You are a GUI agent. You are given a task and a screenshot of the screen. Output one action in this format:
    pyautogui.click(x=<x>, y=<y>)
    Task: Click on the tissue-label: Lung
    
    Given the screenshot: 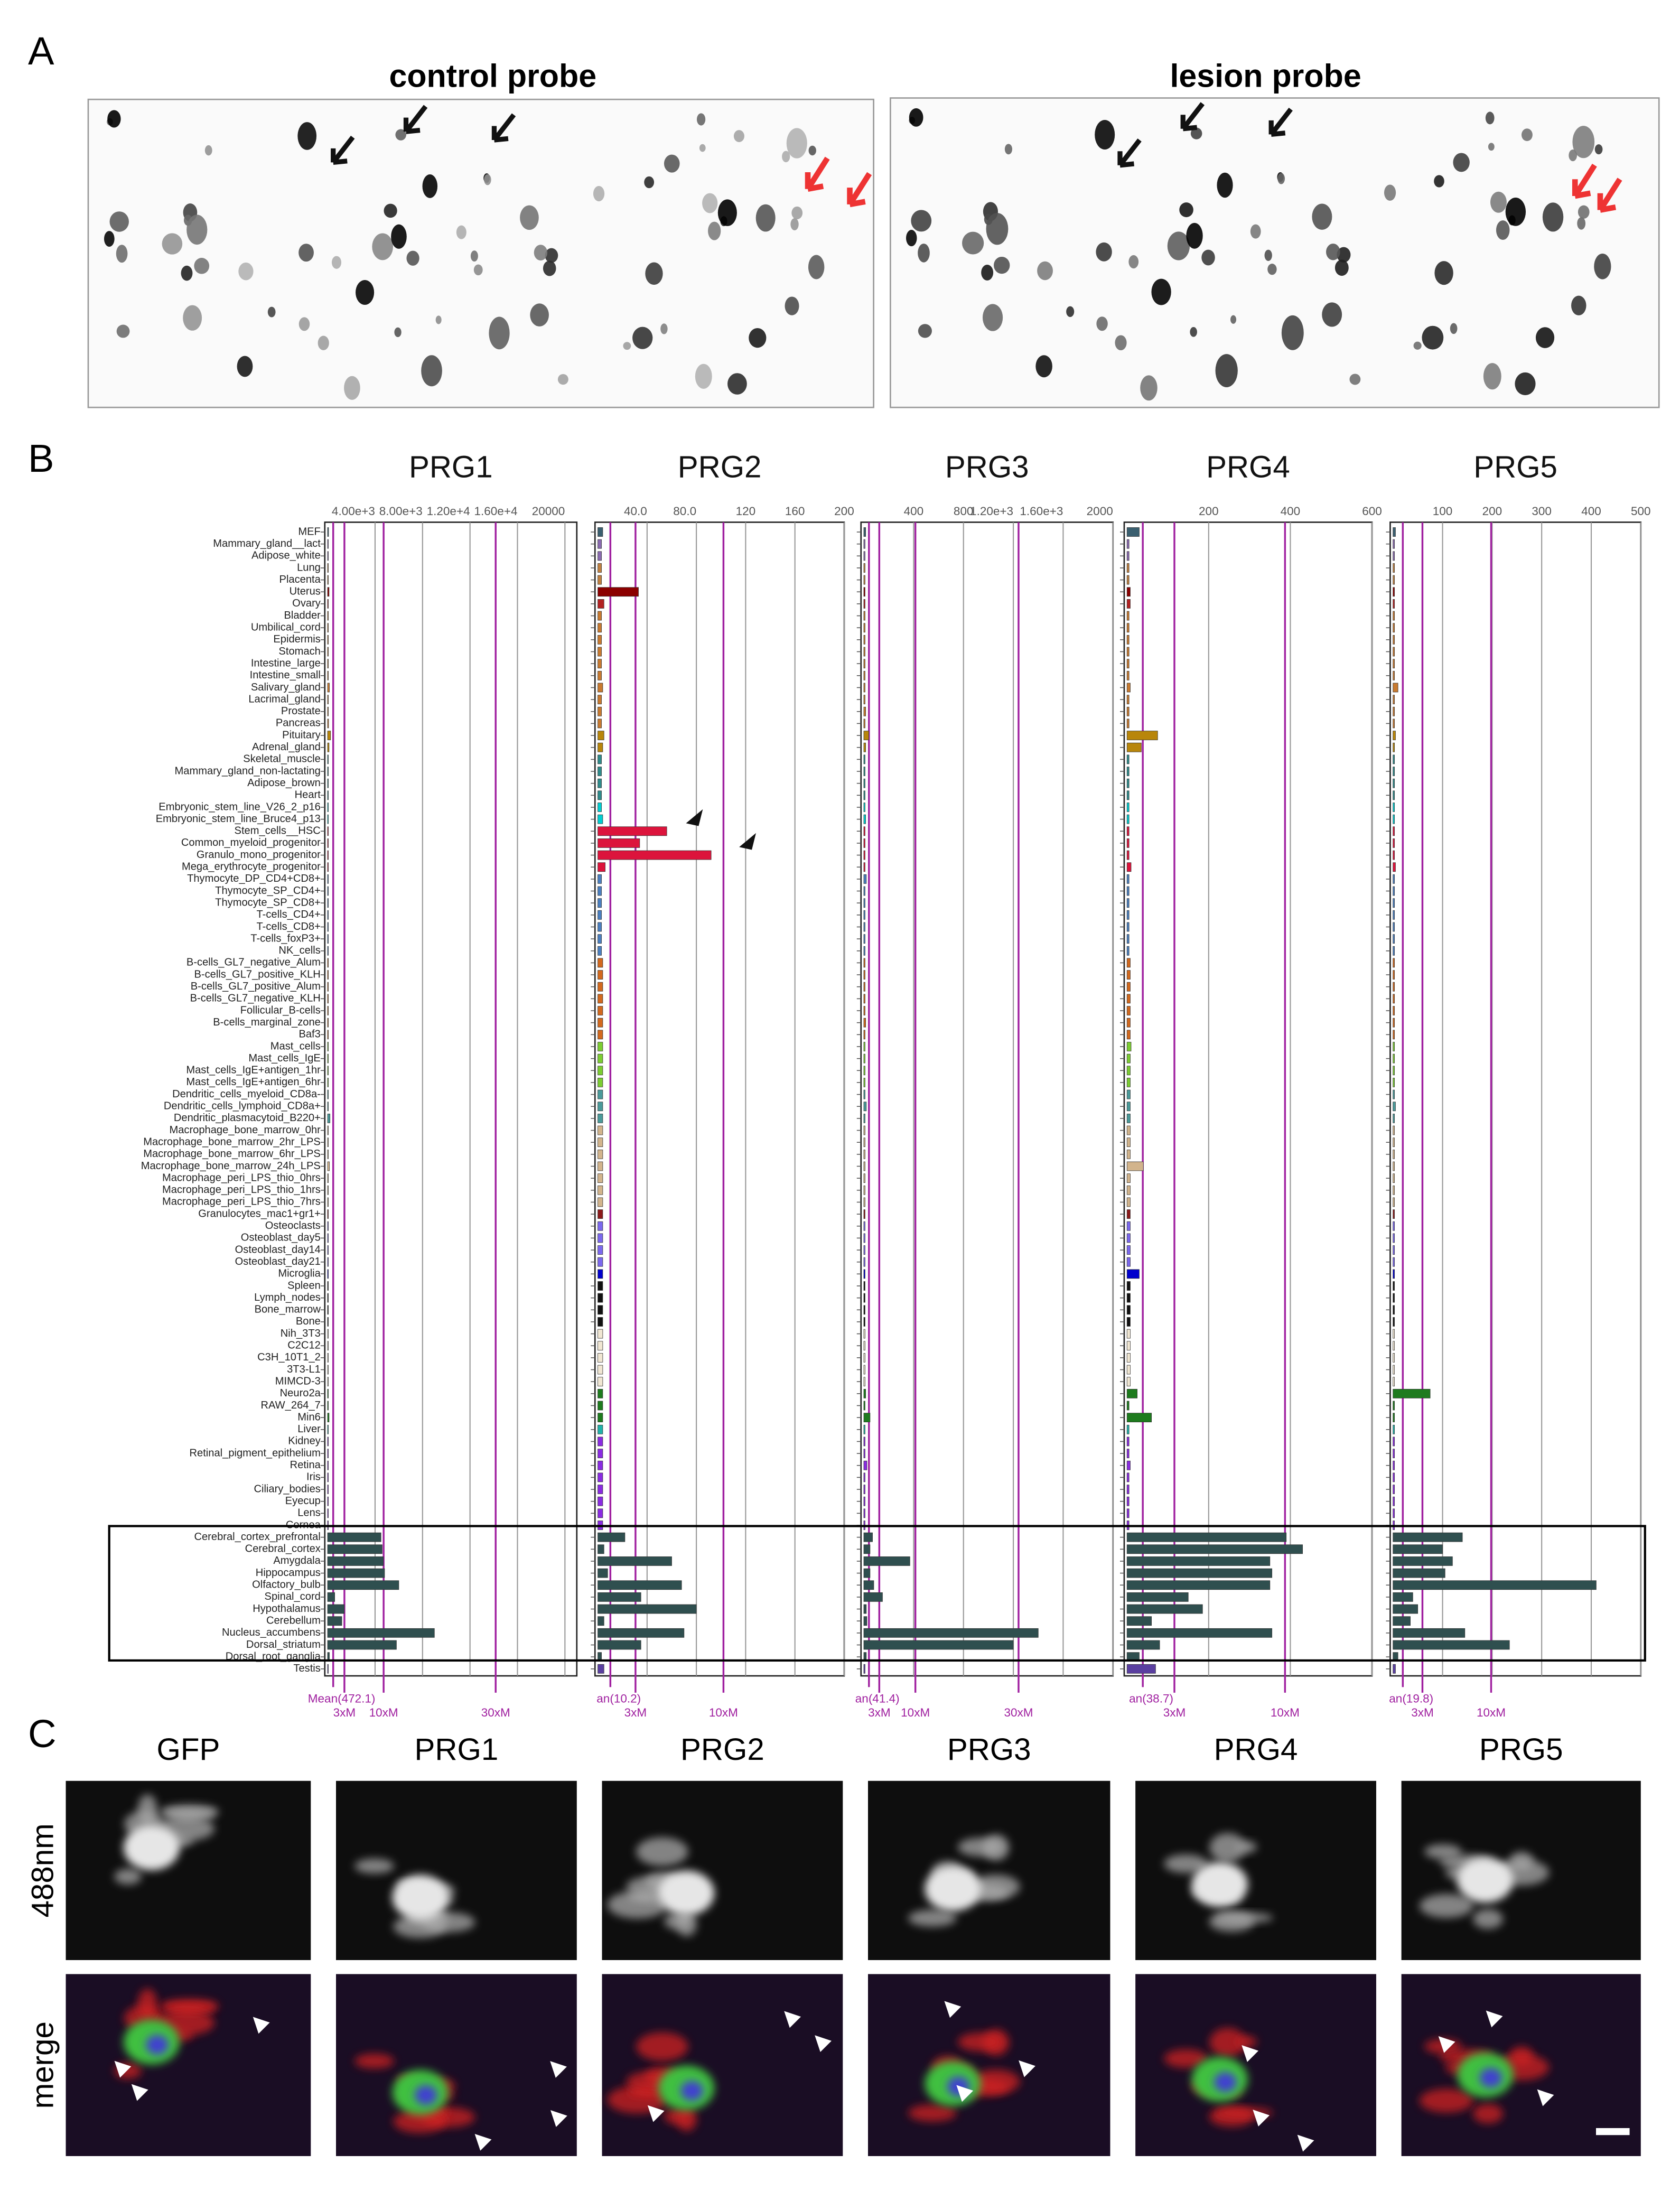 What is the action you would take?
    pyautogui.click(x=309, y=567)
    